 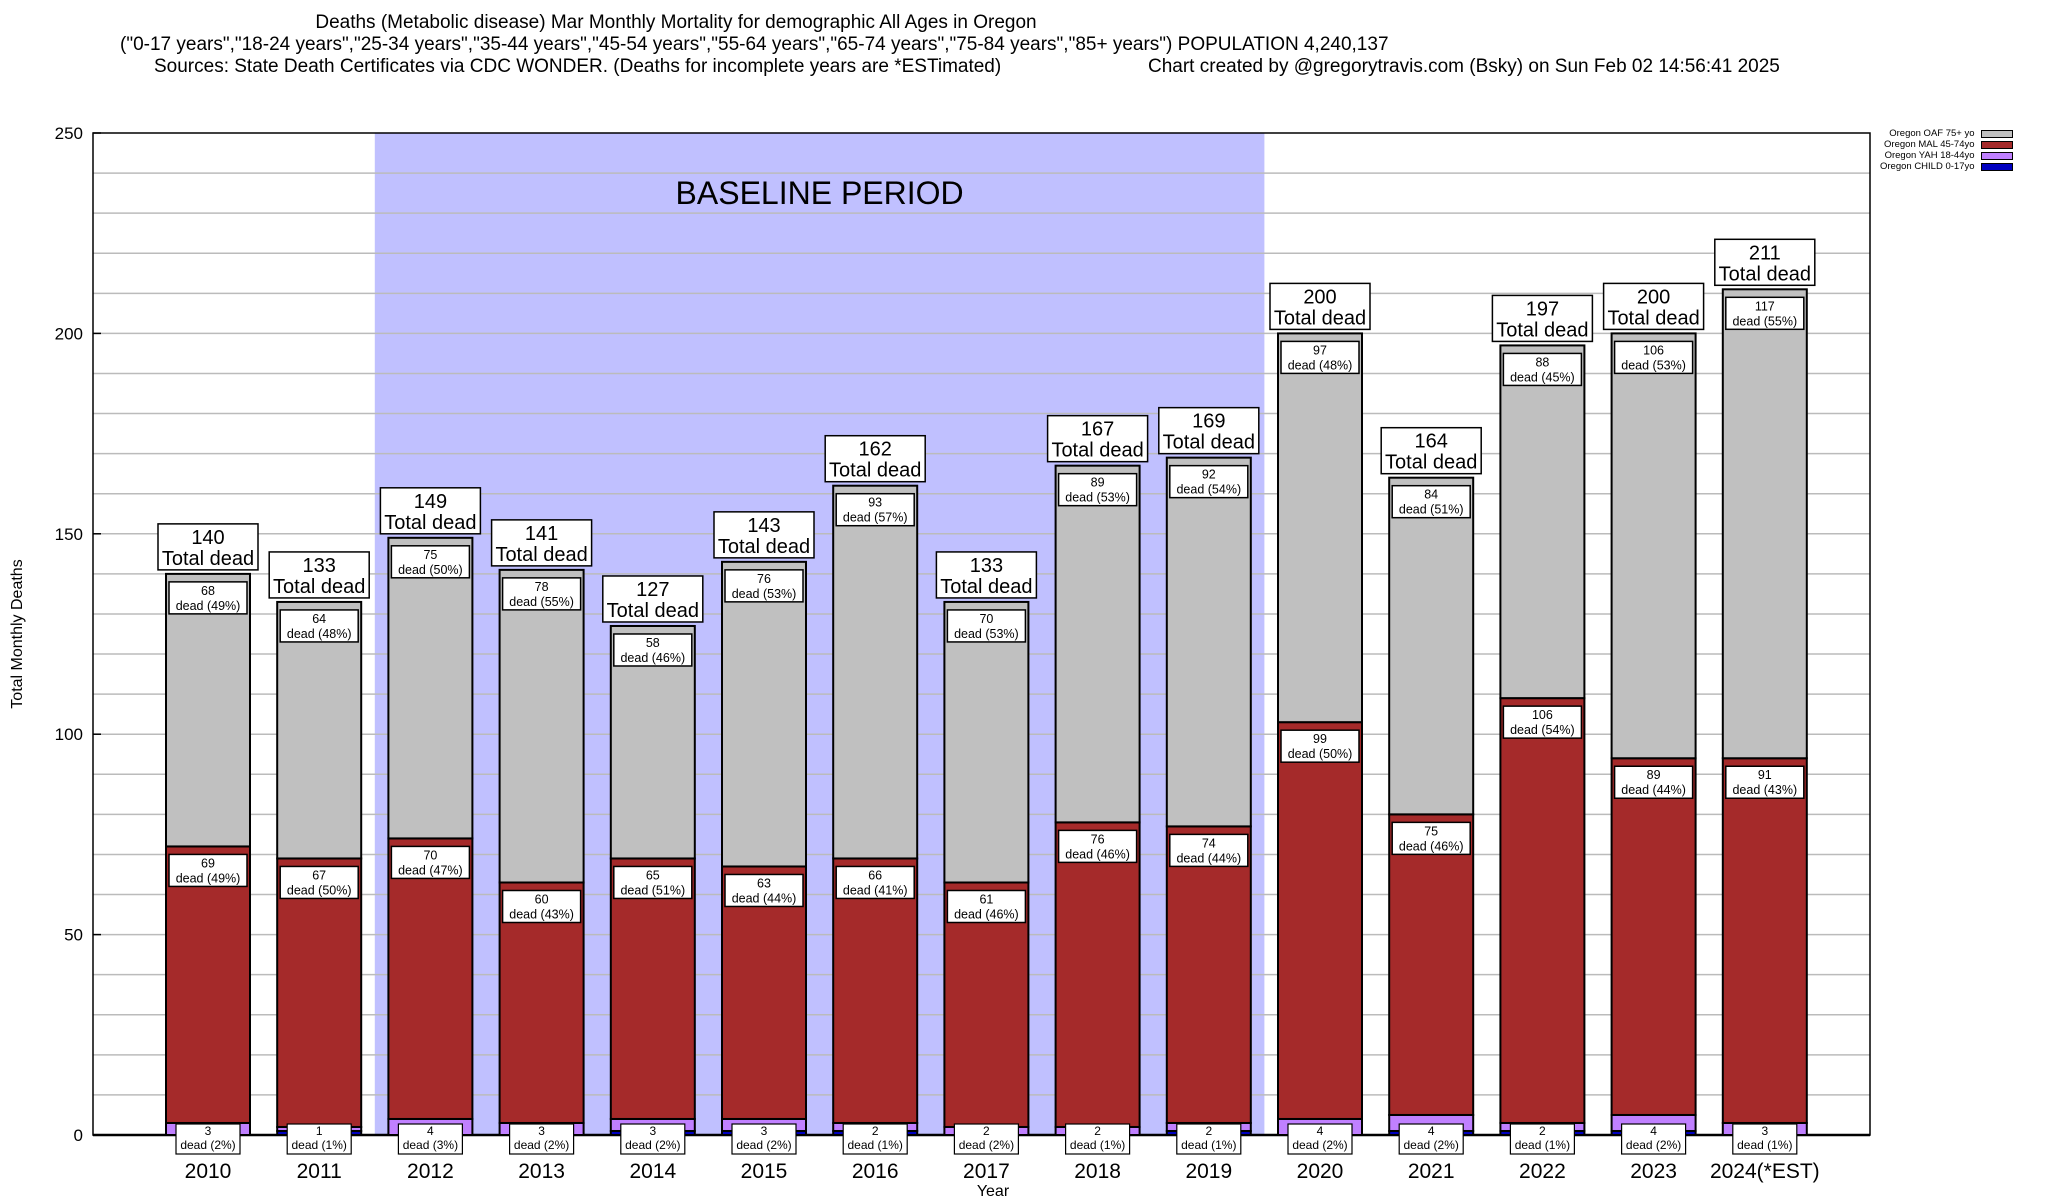 What do you see at coordinates (1929, 155) in the screenshot?
I see `legend-label: Oregon YAH 18-44yo` at bounding box center [1929, 155].